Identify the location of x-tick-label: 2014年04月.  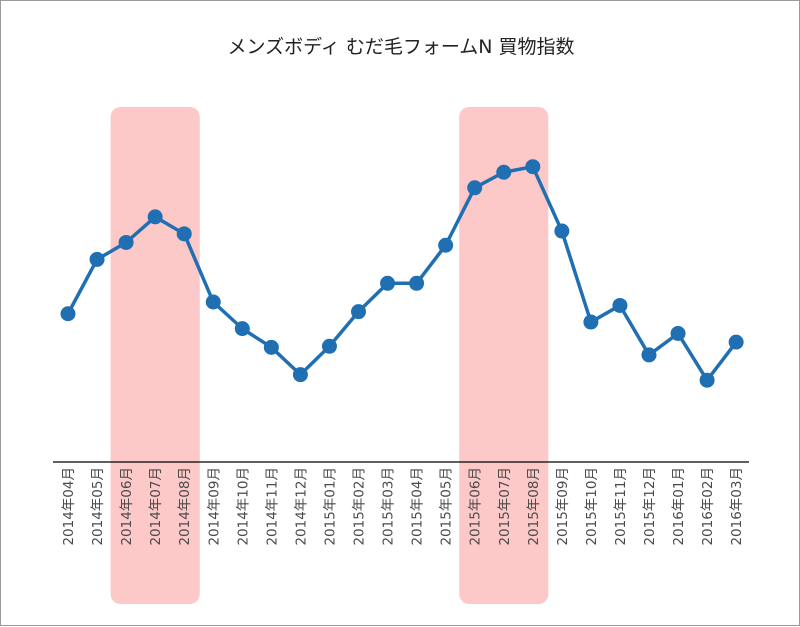
(69, 506).